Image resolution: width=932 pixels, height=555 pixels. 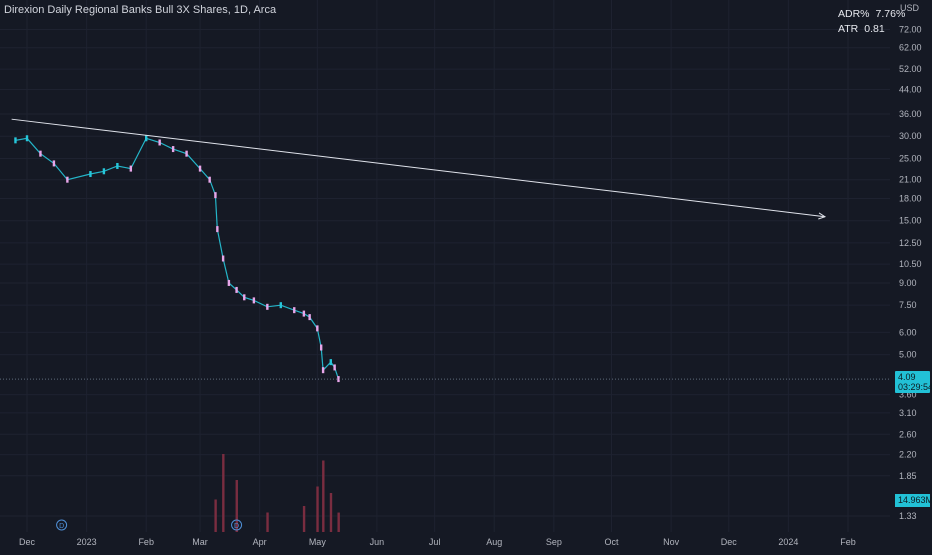 I want to click on price-axis-tick: 15.00, so click(x=910, y=221).